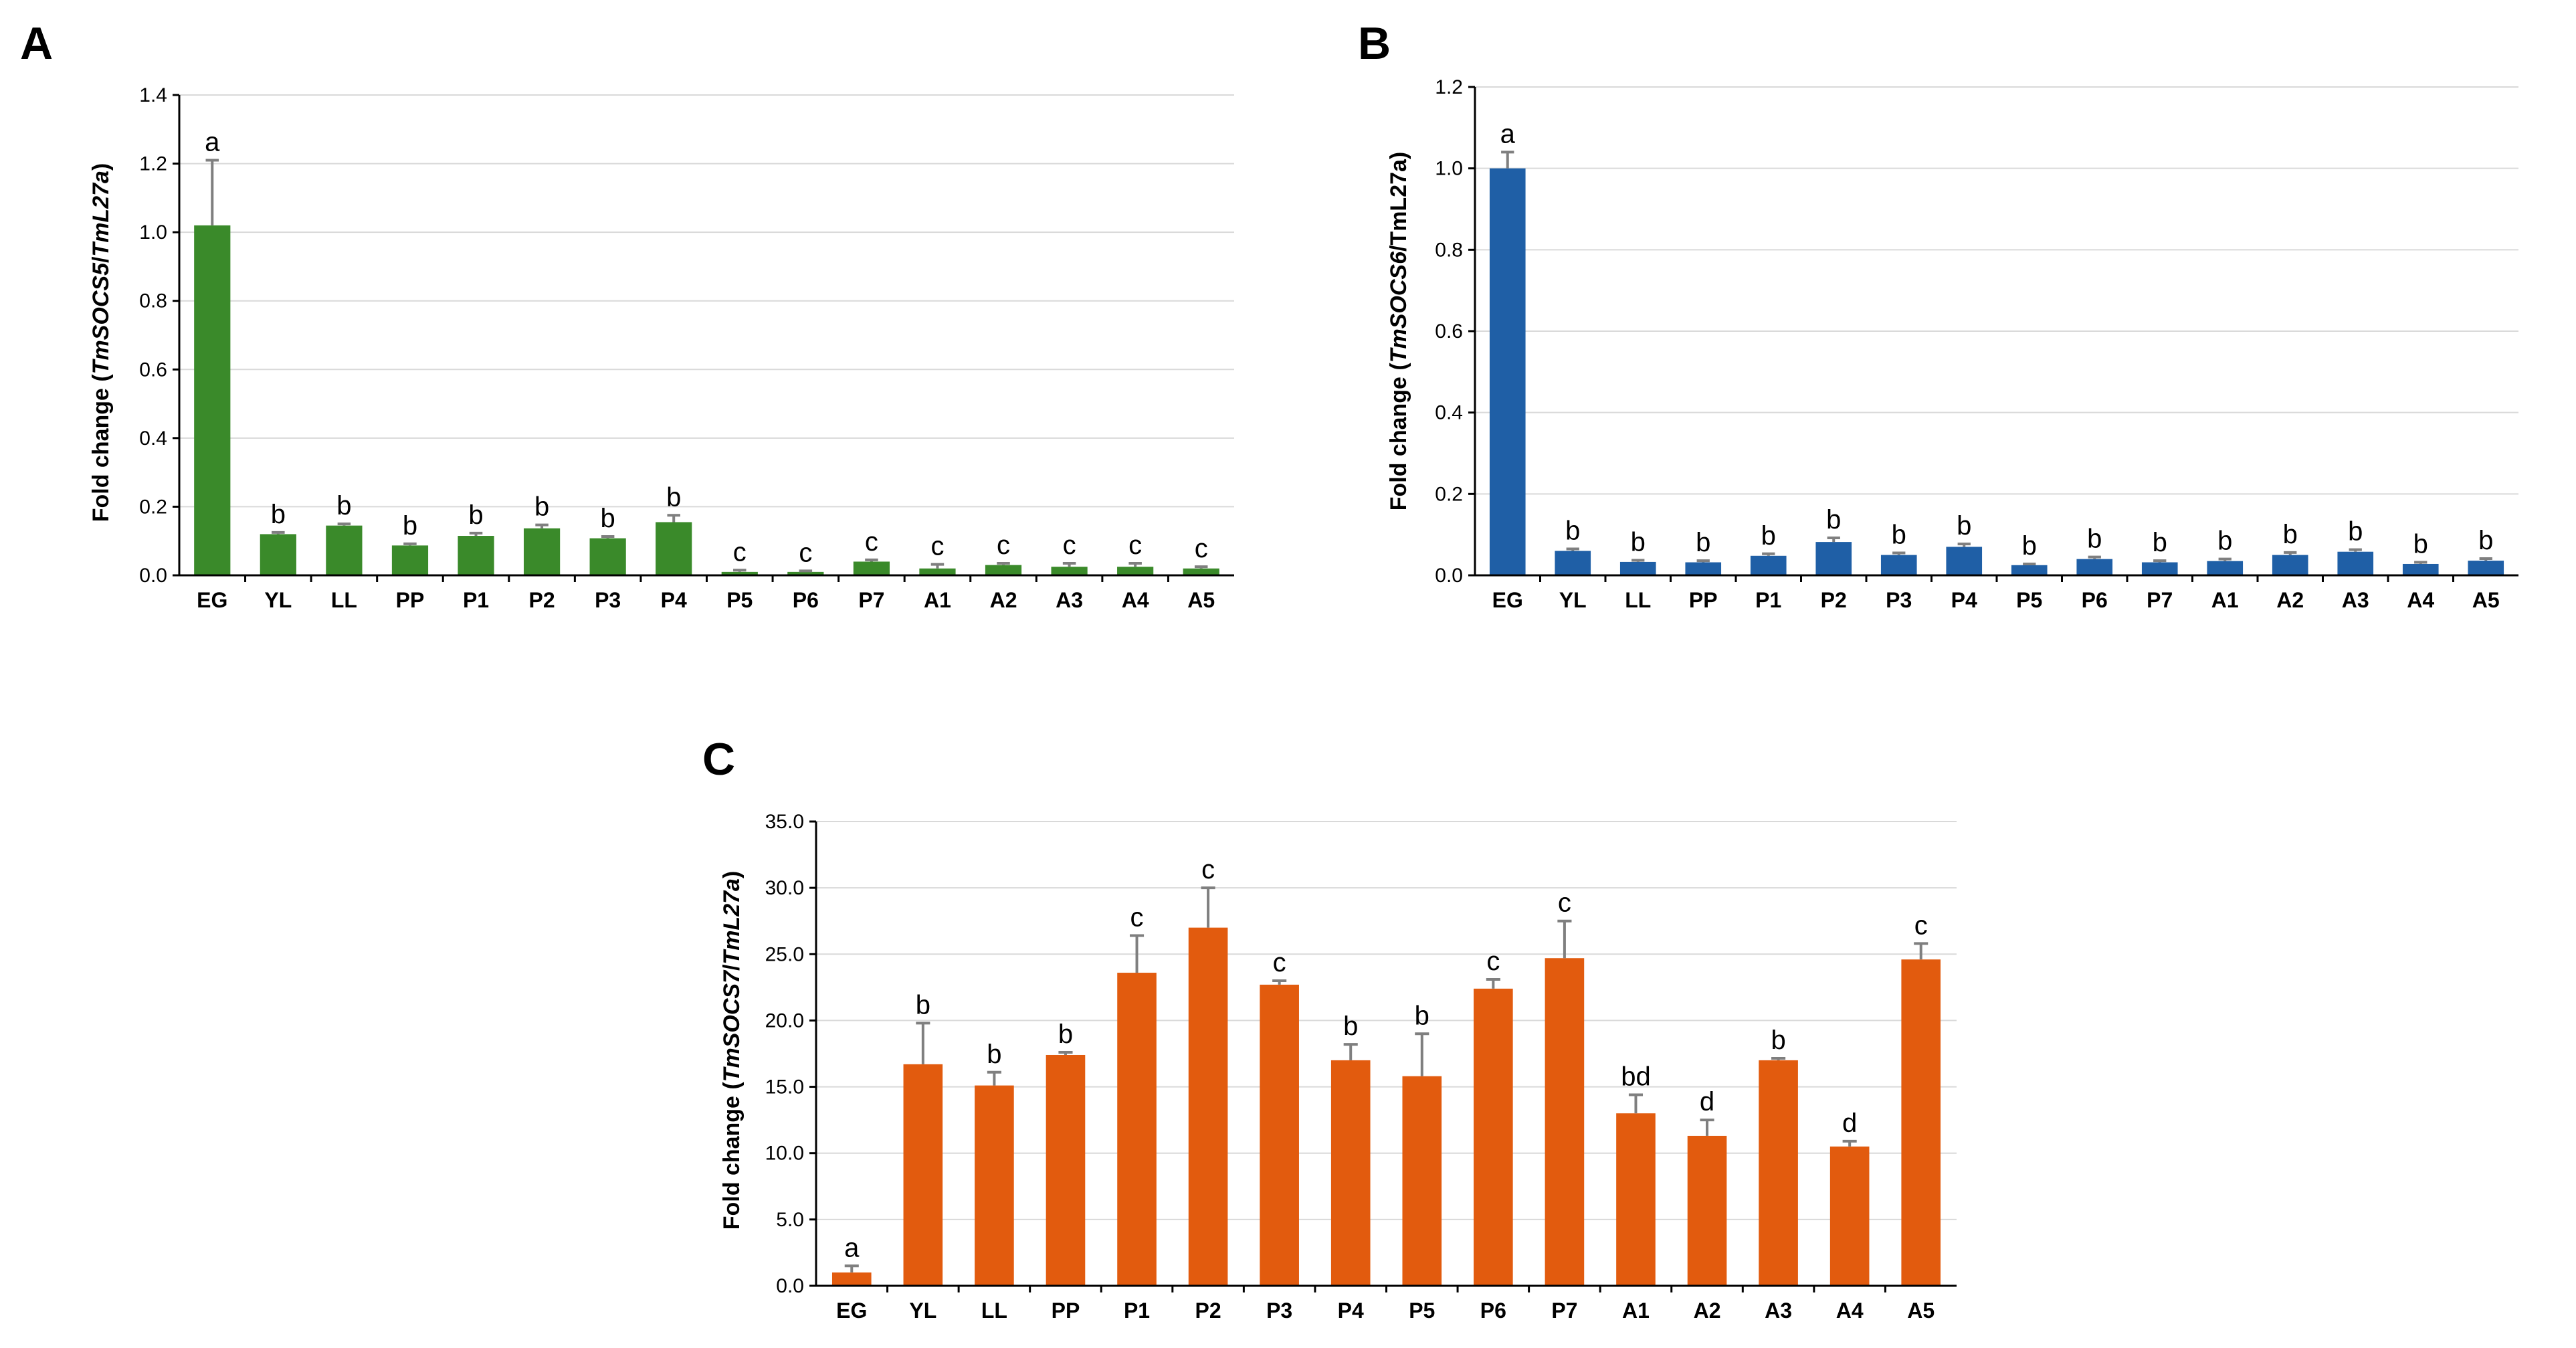  I want to click on panel-letter-b: B, so click(1374, 44).